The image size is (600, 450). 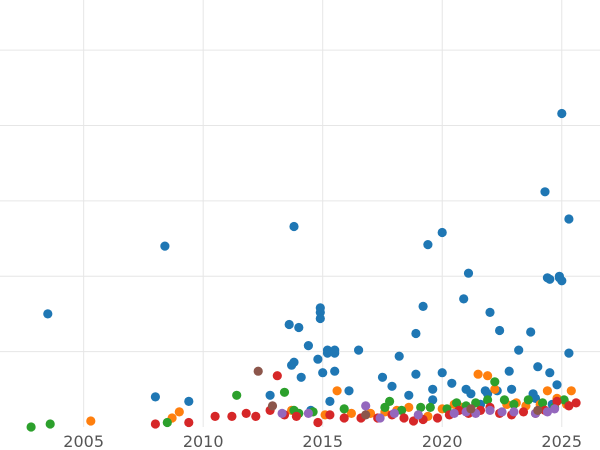 I want to click on x-tick-label-2015: 2015, so click(x=322, y=441).